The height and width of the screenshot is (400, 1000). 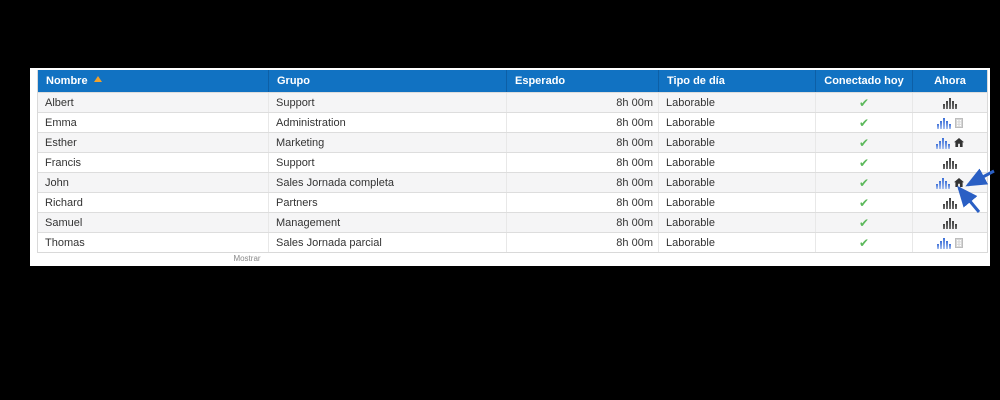 What do you see at coordinates (540, 81) in the screenshot?
I see `column-header-label: Esperado` at bounding box center [540, 81].